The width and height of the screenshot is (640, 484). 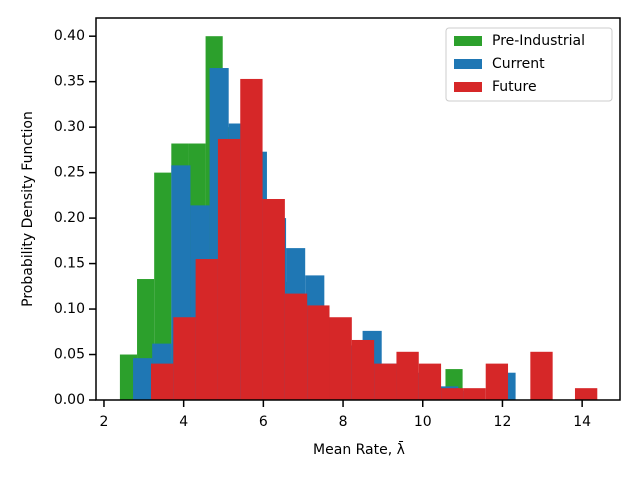 What do you see at coordinates (69, 400) in the screenshot?
I see `y-tick-label: 0.00` at bounding box center [69, 400].